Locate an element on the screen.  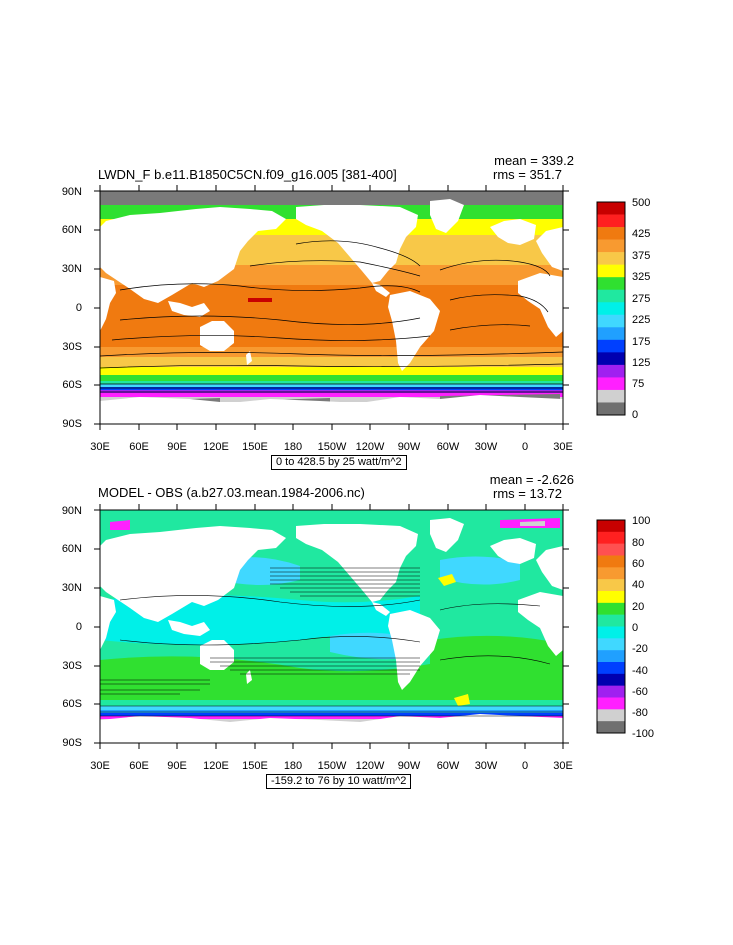
panel-1-contour-info: 0 to 428.5 by 25 watt/m^2 is located at coordinates (339, 462).